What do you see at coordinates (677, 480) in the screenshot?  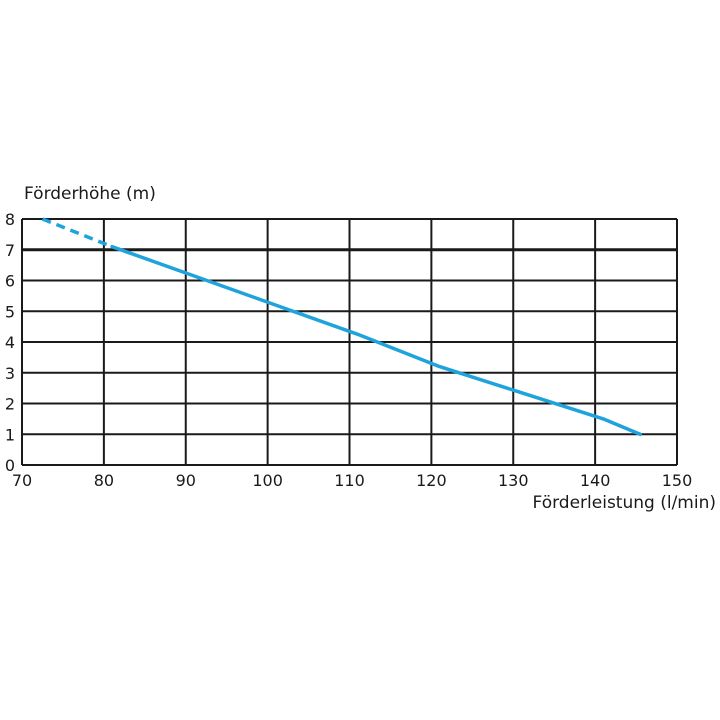 I see `x-tick-label-8: 150` at bounding box center [677, 480].